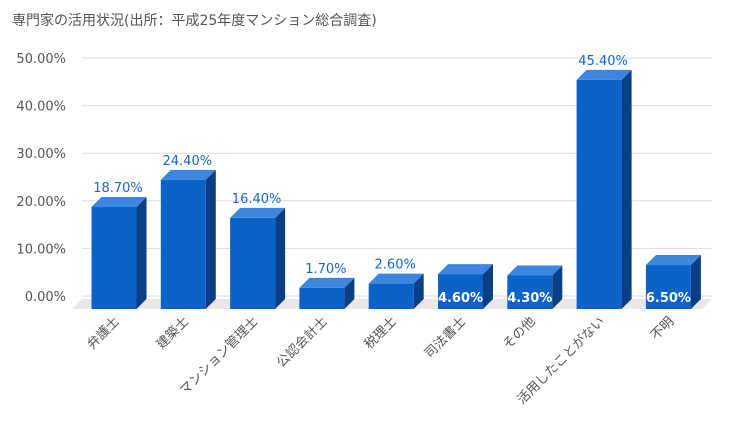 This screenshot has width=735, height=440. I want to click on y-tick-label: 50.00%, so click(41, 59).